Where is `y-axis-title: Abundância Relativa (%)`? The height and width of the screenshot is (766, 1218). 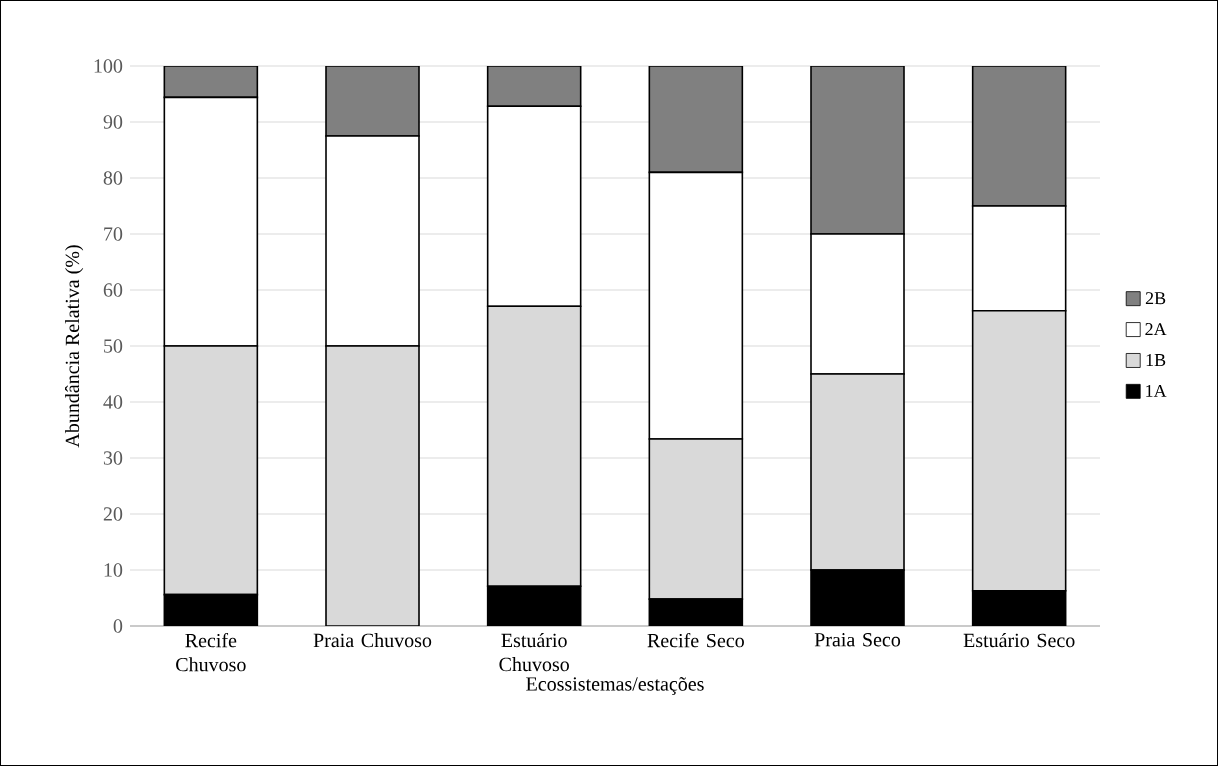 y-axis-title: Abundância Relativa (%) is located at coordinates (74, 346).